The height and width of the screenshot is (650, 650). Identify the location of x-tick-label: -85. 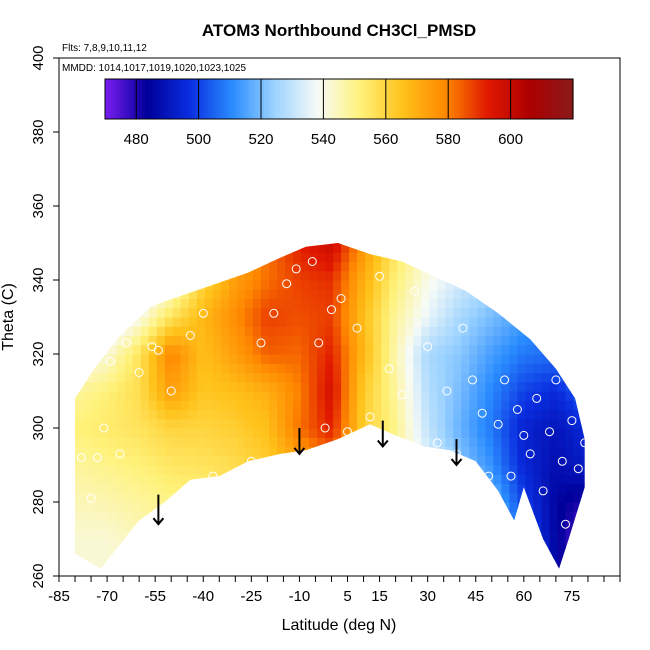
(59, 596).